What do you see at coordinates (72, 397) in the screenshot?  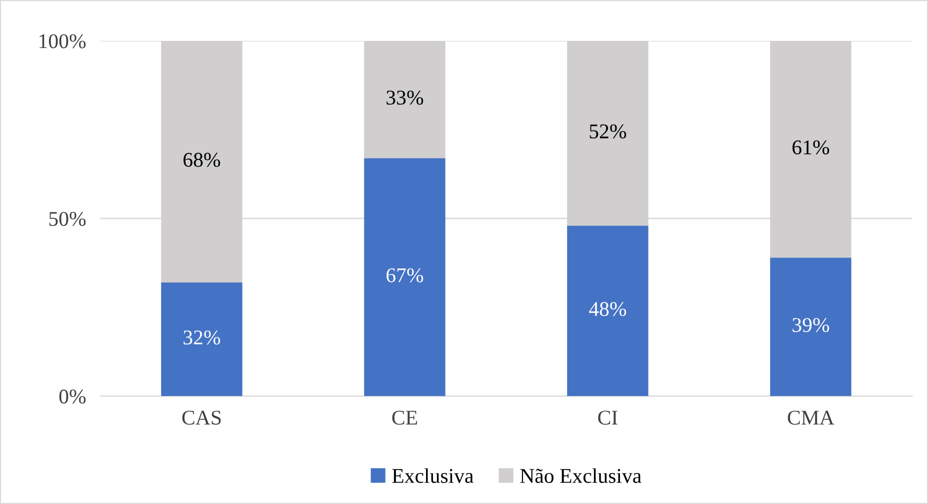 I see `y-tick-label: 0%` at bounding box center [72, 397].